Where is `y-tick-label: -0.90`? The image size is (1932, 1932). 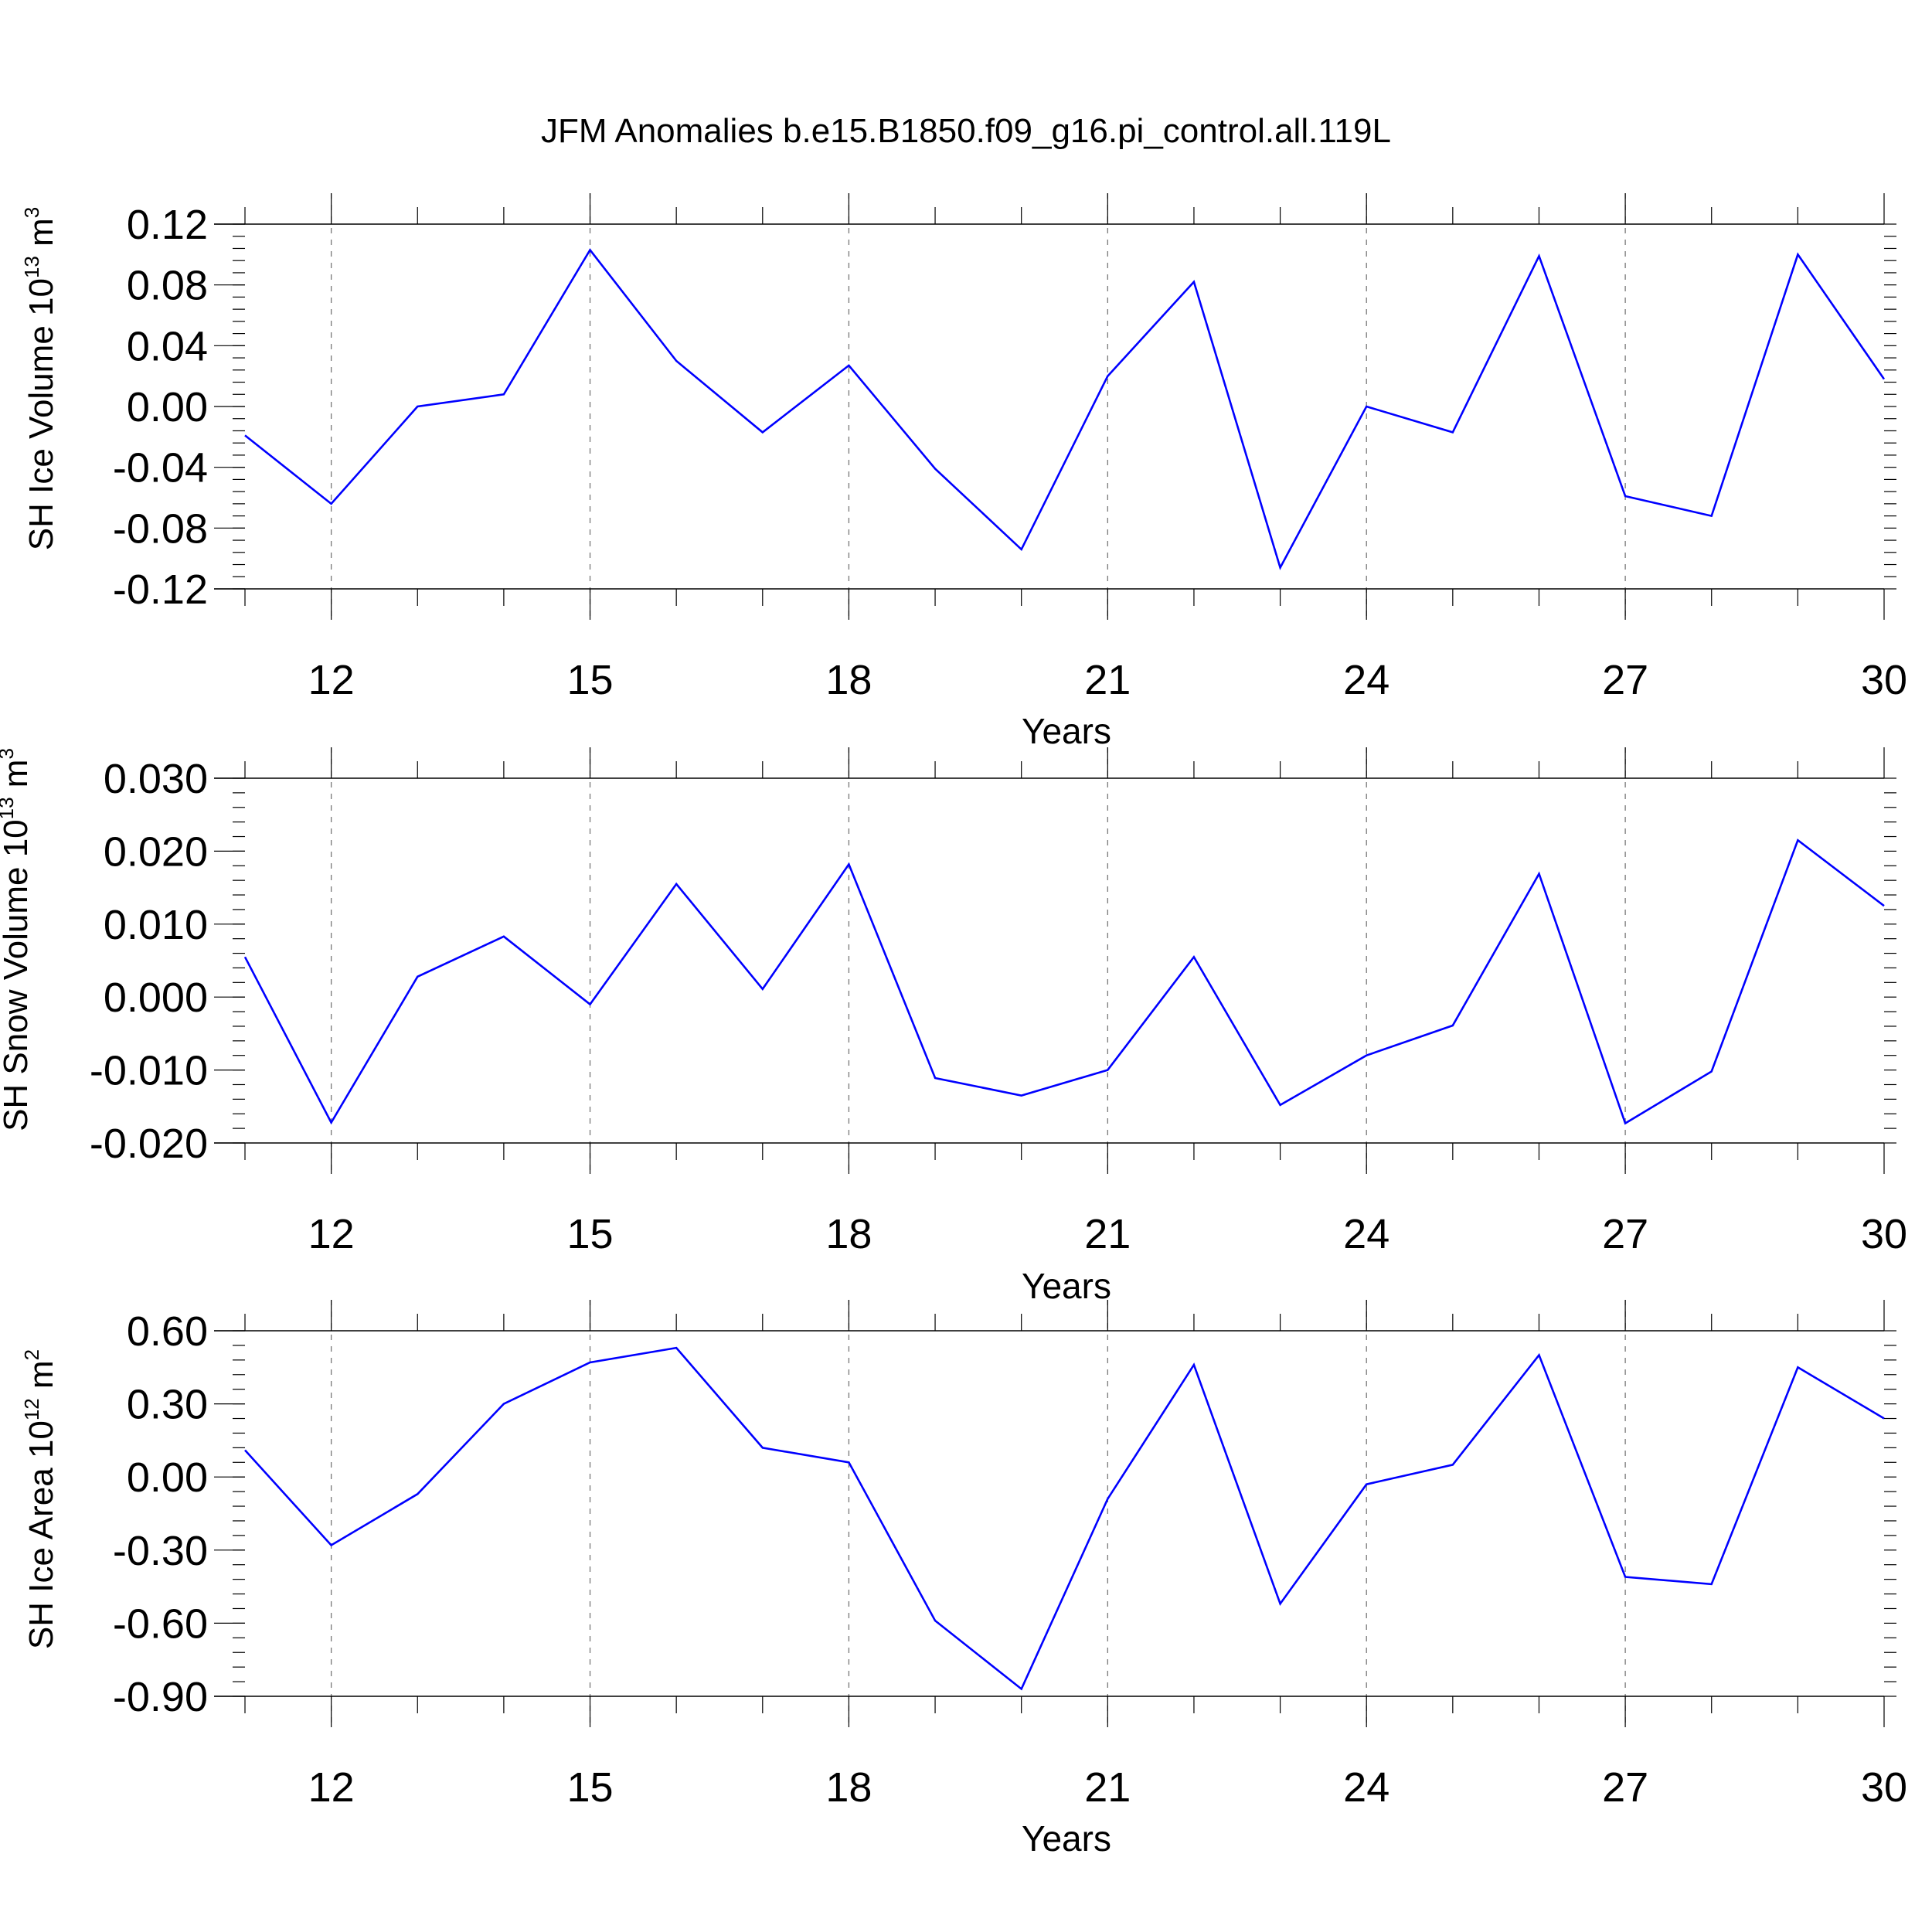 y-tick-label: -0.90 is located at coordinates (160, 1697).